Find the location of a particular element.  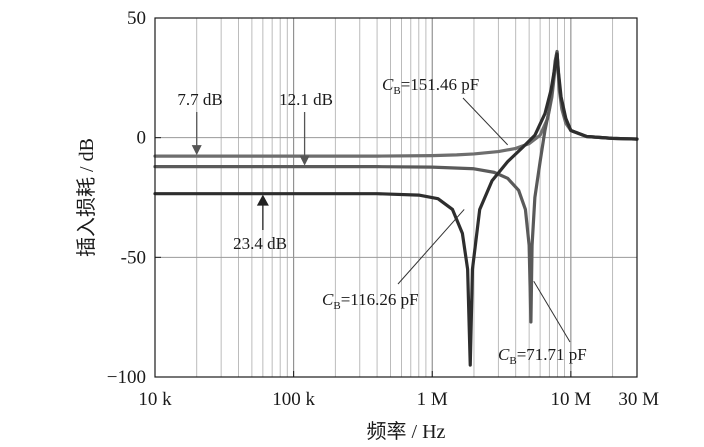

db-annotation-label: 7.7 dB is located at coordinates (199, 99).